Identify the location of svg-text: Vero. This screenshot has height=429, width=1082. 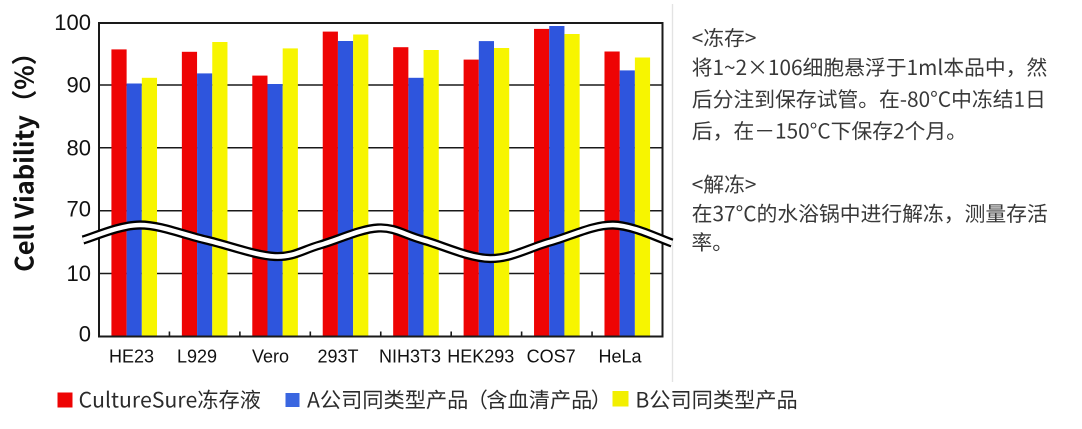
(270, 357).